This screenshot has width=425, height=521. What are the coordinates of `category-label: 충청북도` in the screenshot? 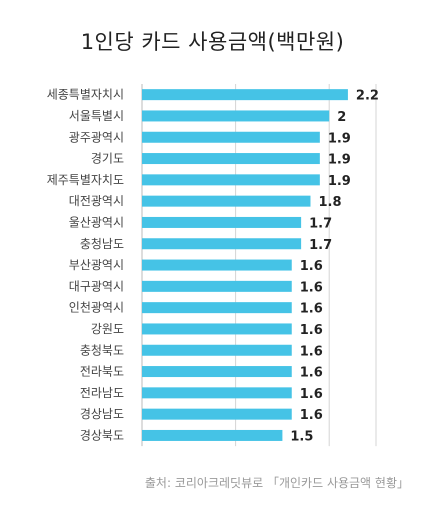 It's located at (102, 350).